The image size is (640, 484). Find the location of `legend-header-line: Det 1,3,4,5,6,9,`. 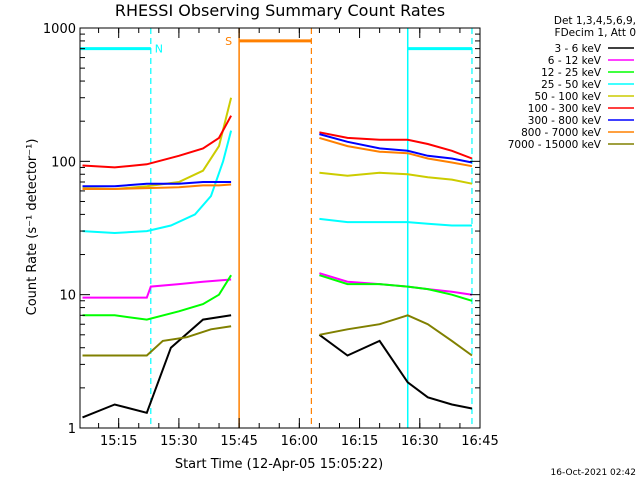

legend-header-line: Det 1,3,4,5,6,9, is located at coordinates (595, 21).